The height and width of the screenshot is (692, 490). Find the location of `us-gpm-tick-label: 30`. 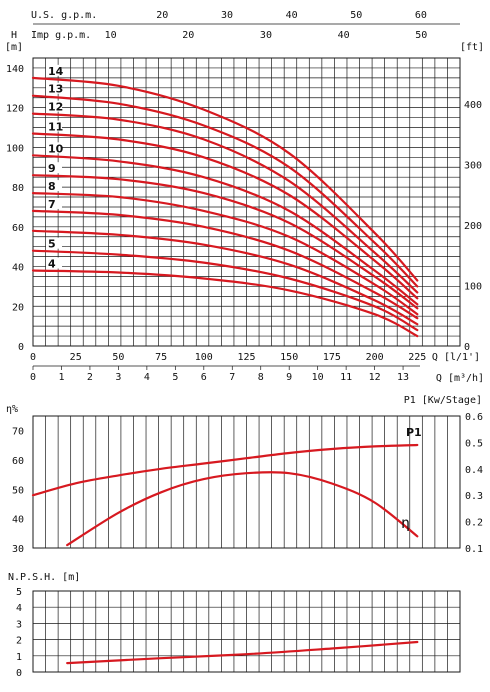

us-gpm-tick-label: 30 is located at coordinates (227, 15).